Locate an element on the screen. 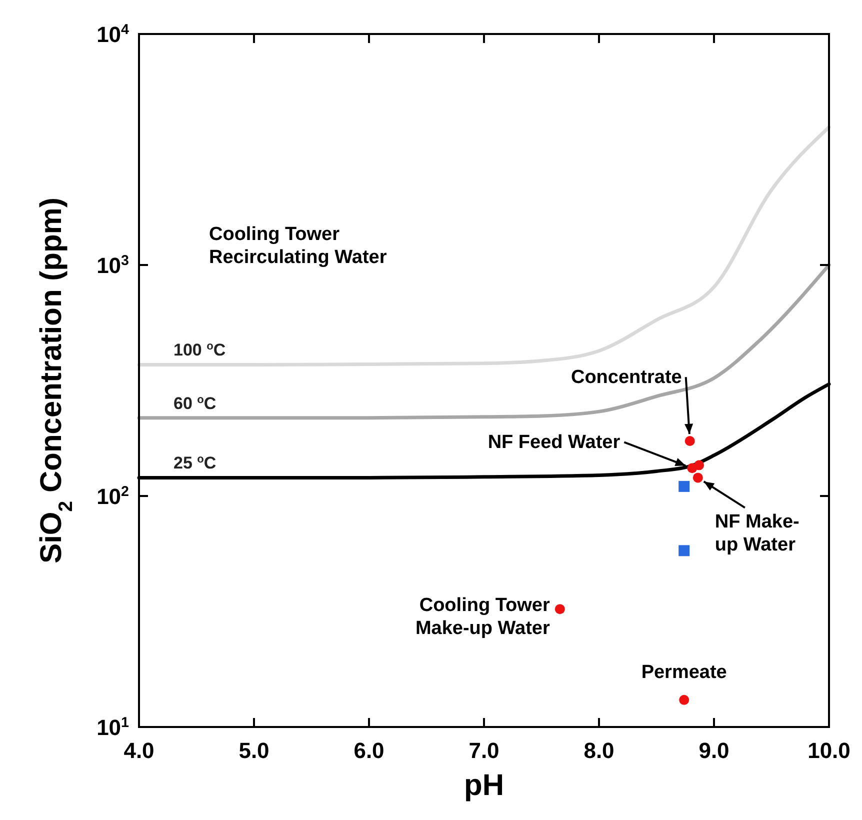 The height and width of the screenshot is (820, 862). x-tick-label: 6.0 is located at coordinates (369, 750).